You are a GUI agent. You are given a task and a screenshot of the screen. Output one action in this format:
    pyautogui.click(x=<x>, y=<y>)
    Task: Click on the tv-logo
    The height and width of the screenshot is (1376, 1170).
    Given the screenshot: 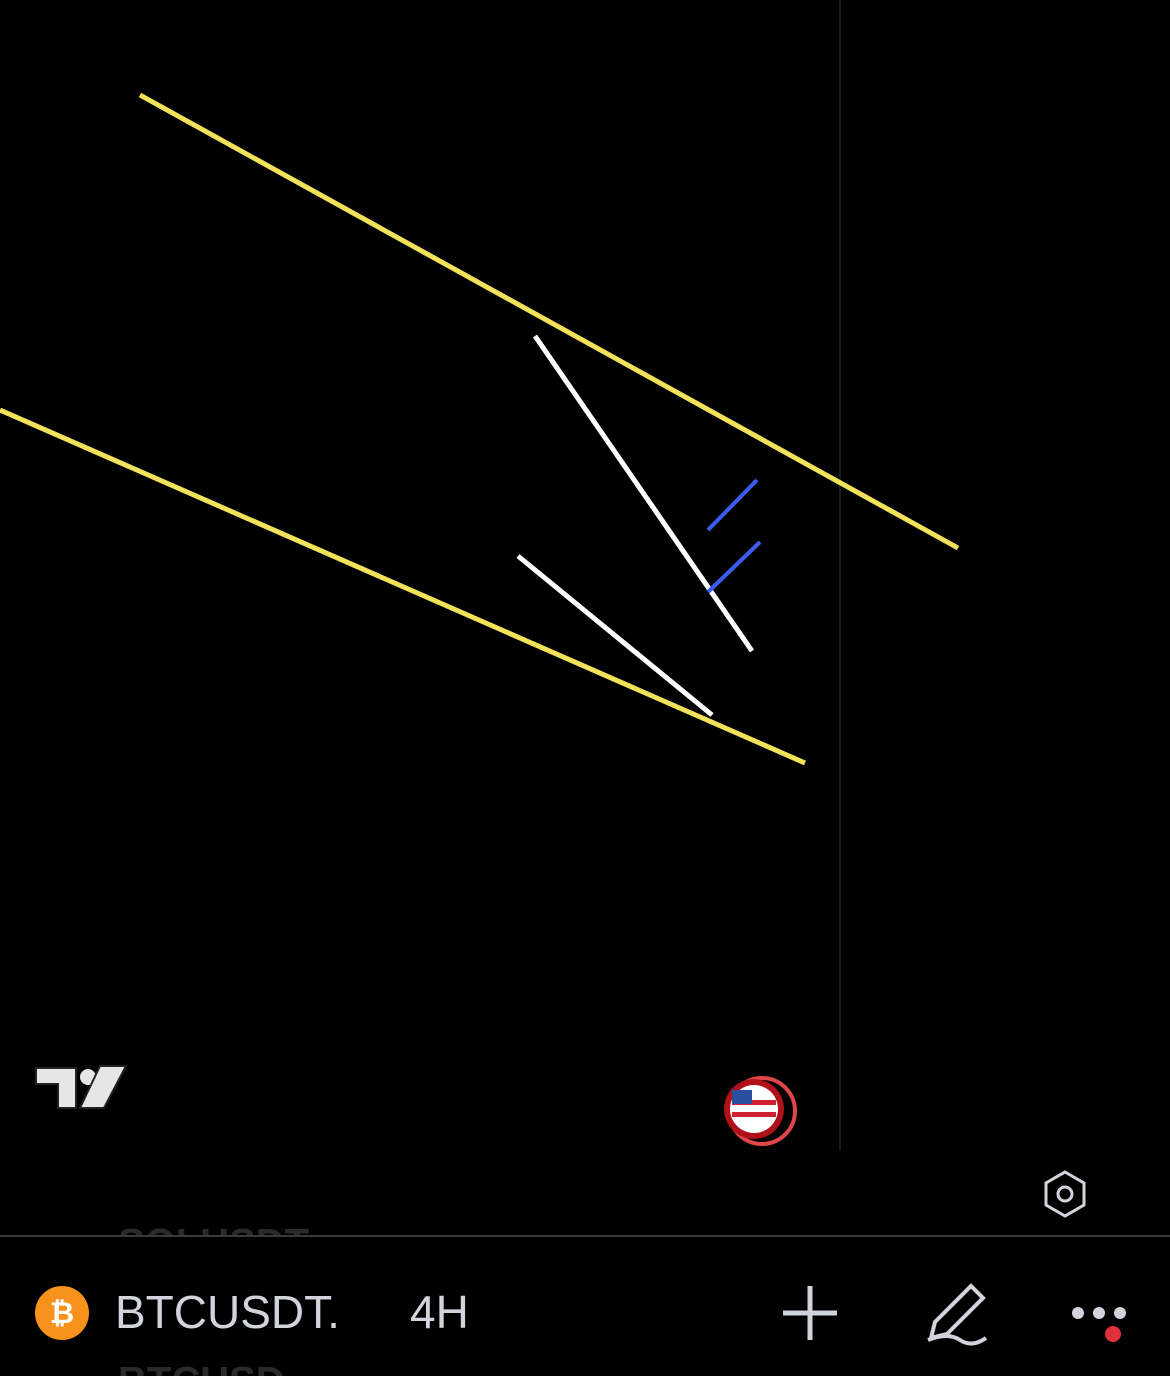 What is the action you would take?
    pyautogui.click(x=81, y=1087)
    